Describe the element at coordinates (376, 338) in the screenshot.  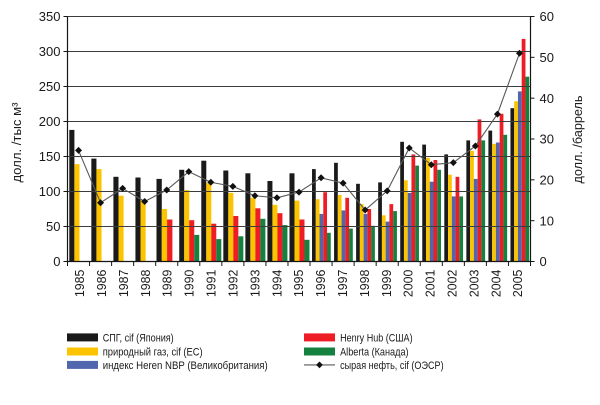
I see `svg-text: Henry Hub (США)` at that location.